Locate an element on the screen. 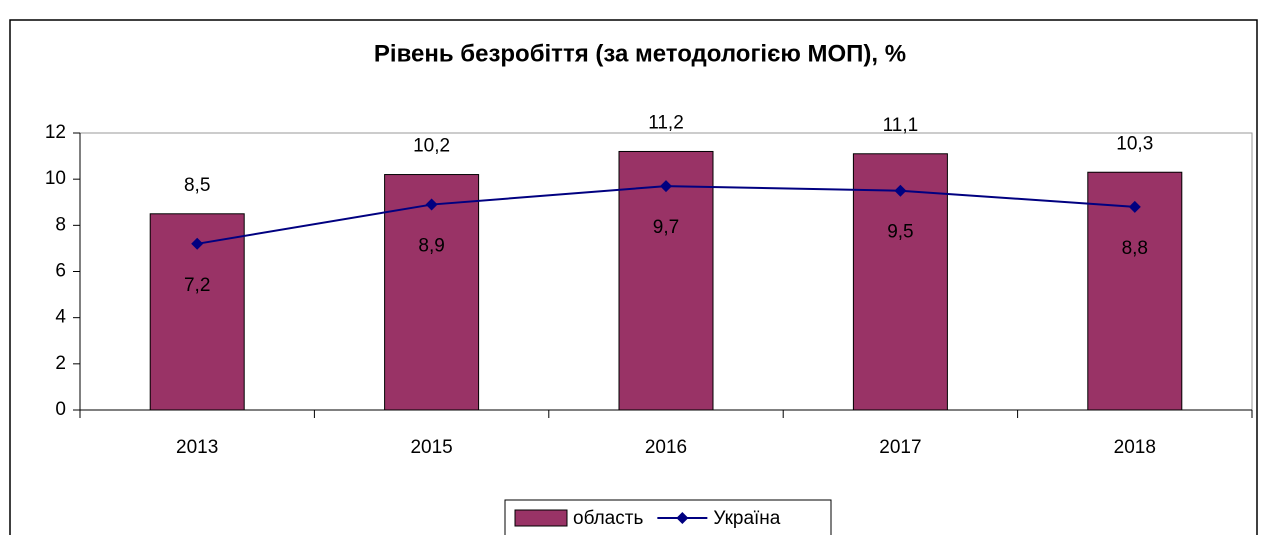 The width and height of the screenshot is (1264, 535). line-value-label: 8,8 is located at coordinates (1135, 248).